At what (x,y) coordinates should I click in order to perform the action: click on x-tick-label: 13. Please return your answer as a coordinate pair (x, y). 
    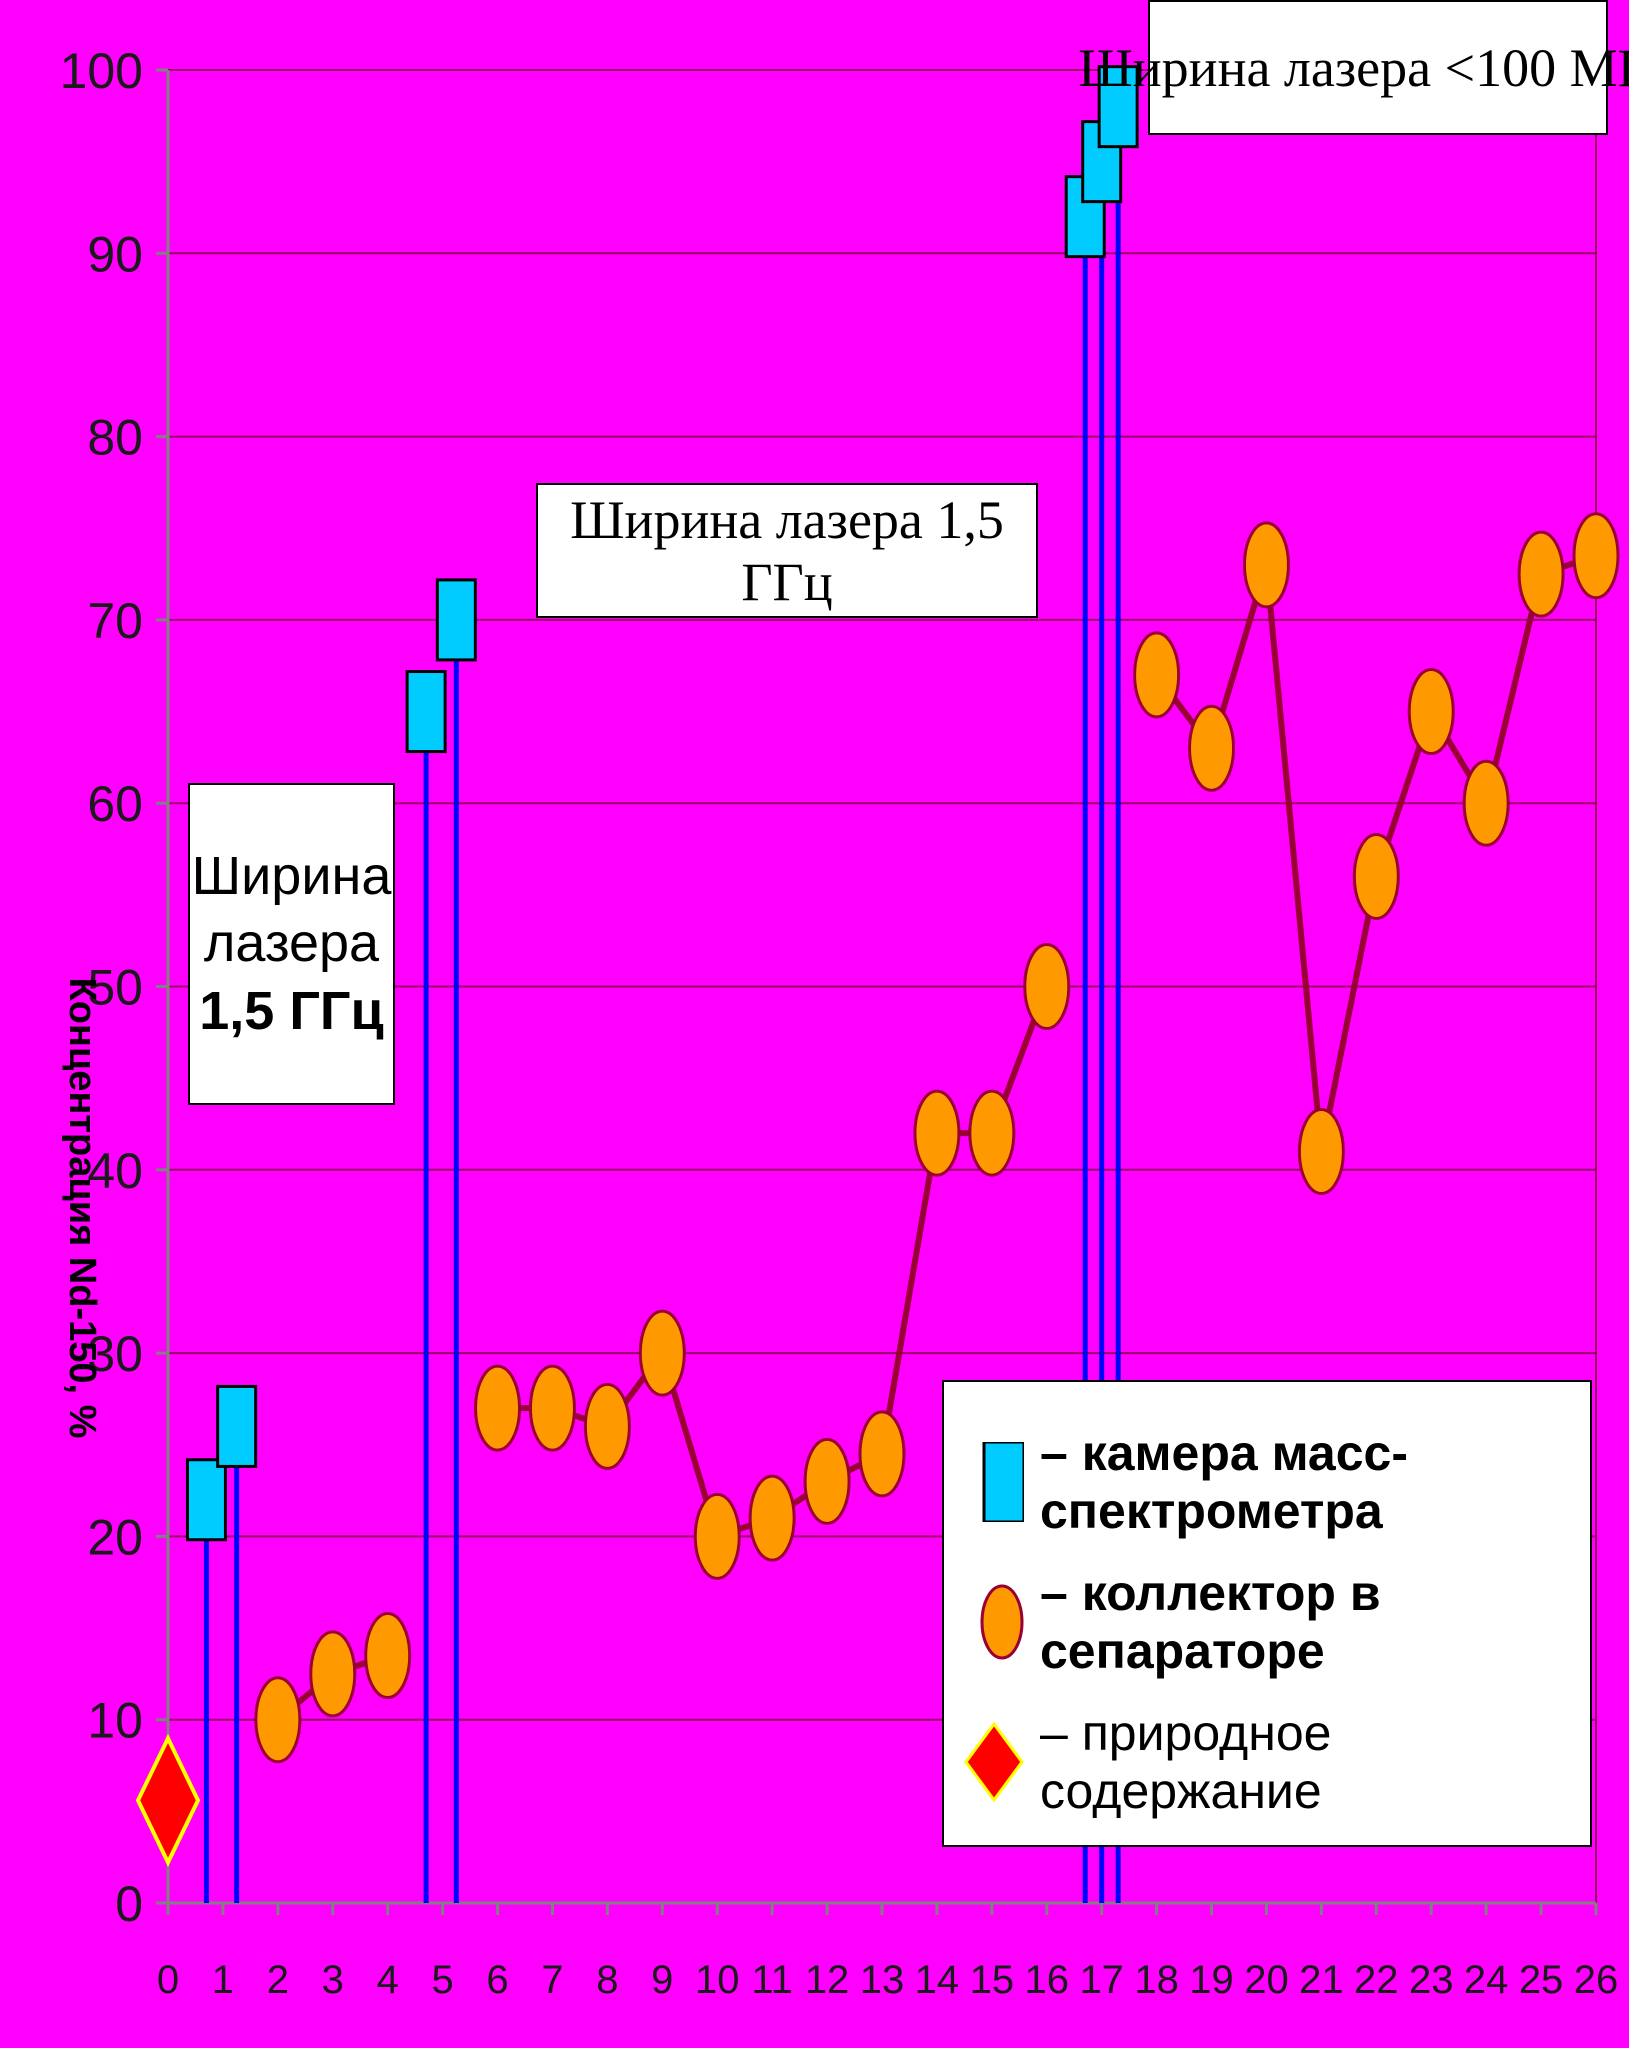
    Looking at the image, I should click on (882, 1980).